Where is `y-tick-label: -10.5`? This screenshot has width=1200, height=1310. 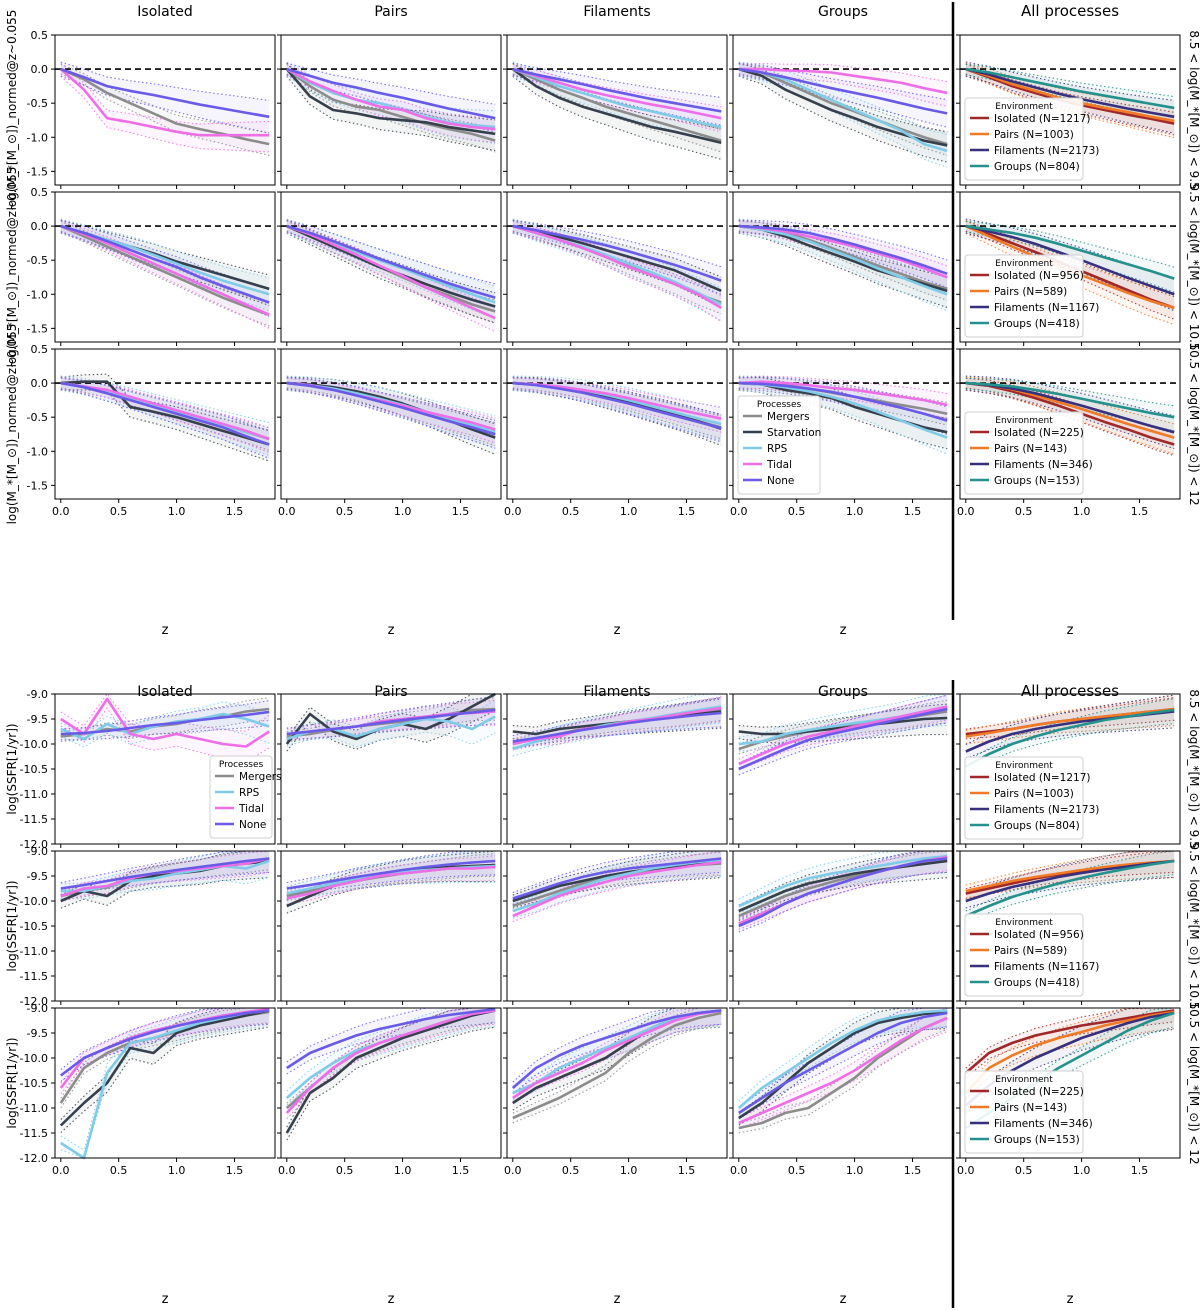
y-tick-label: -10.5 is located at coordinates (34, 926).